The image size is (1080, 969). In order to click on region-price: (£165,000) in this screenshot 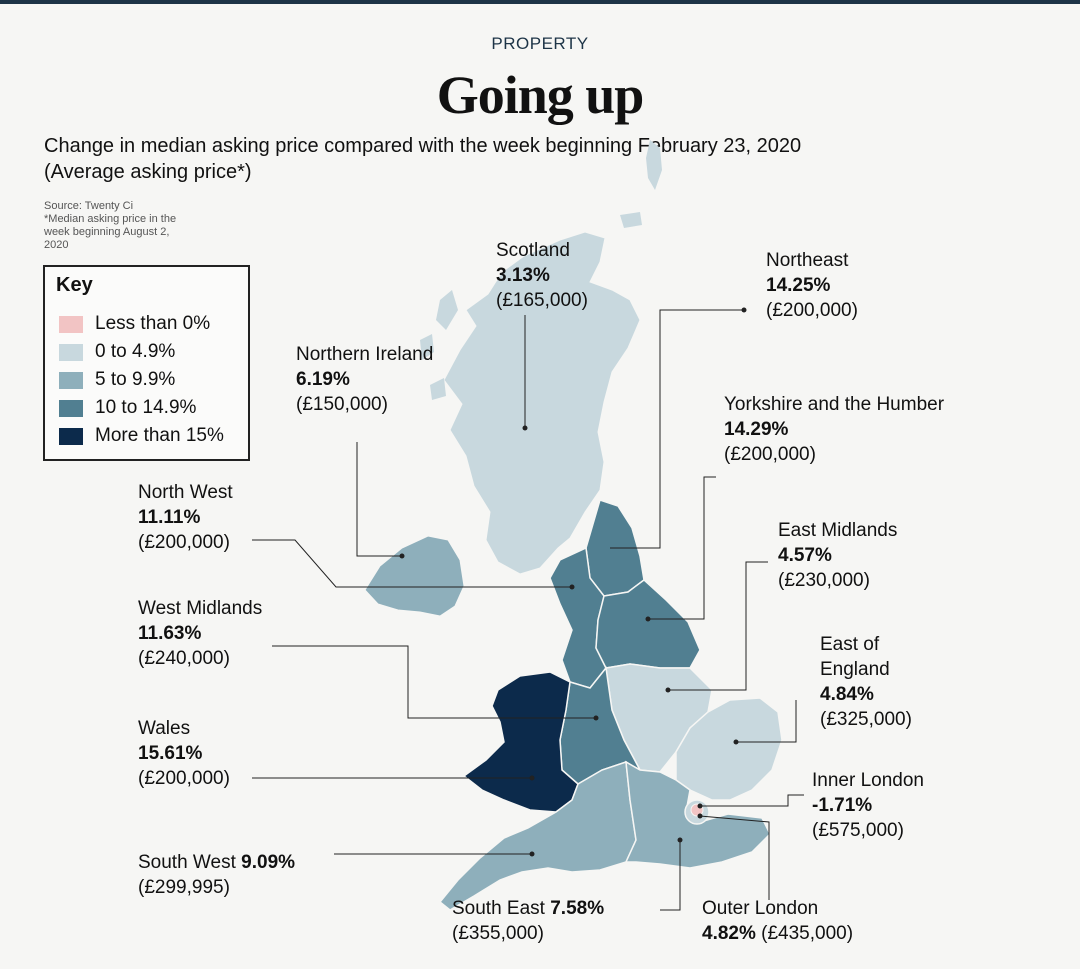, I will do `click(542, 300)`.